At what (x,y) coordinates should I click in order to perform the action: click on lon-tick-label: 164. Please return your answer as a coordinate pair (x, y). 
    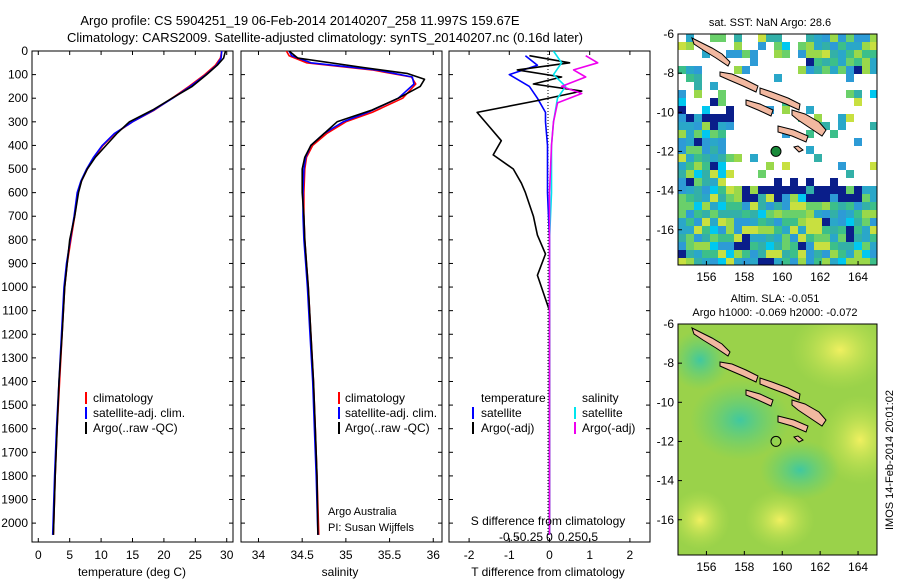
    Looking at the image, I should click on (858, 567).